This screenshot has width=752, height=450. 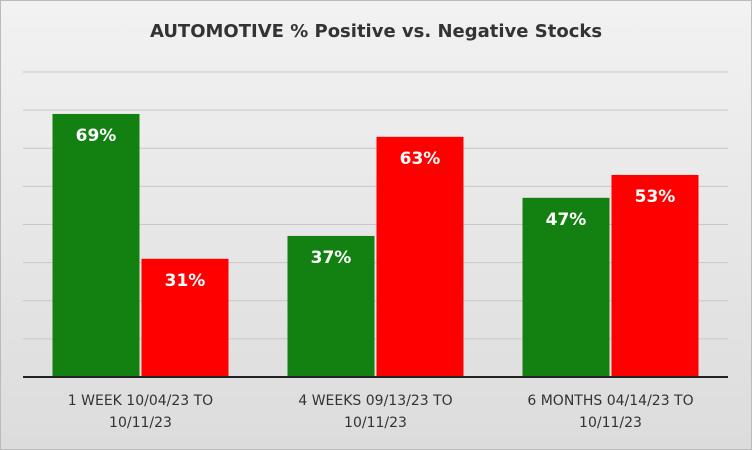 I want to click on x-tick-label: 4 WEEKS 09/13/23 TO 10/11/23, so click(x=375, y=412).